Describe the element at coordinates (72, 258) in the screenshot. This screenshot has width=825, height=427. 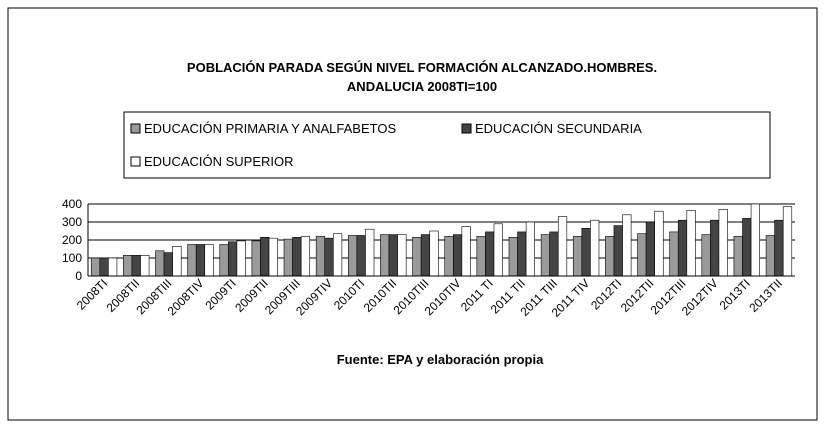
I see `y-tick-label: 100` at that location.